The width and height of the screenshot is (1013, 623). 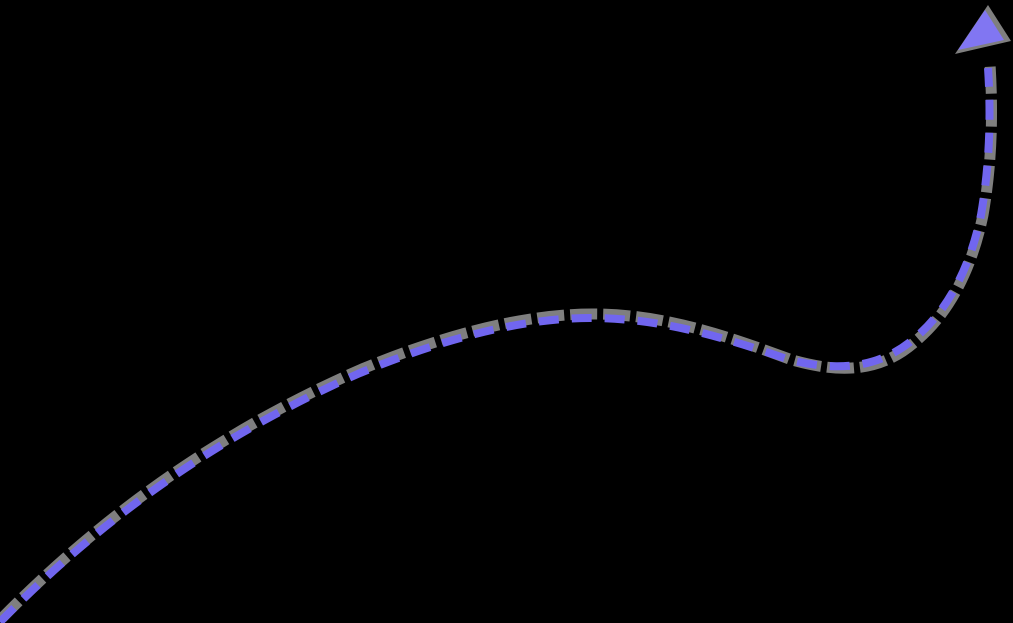 I want to click on arrowhead-icon, so click(x=981, y=30).